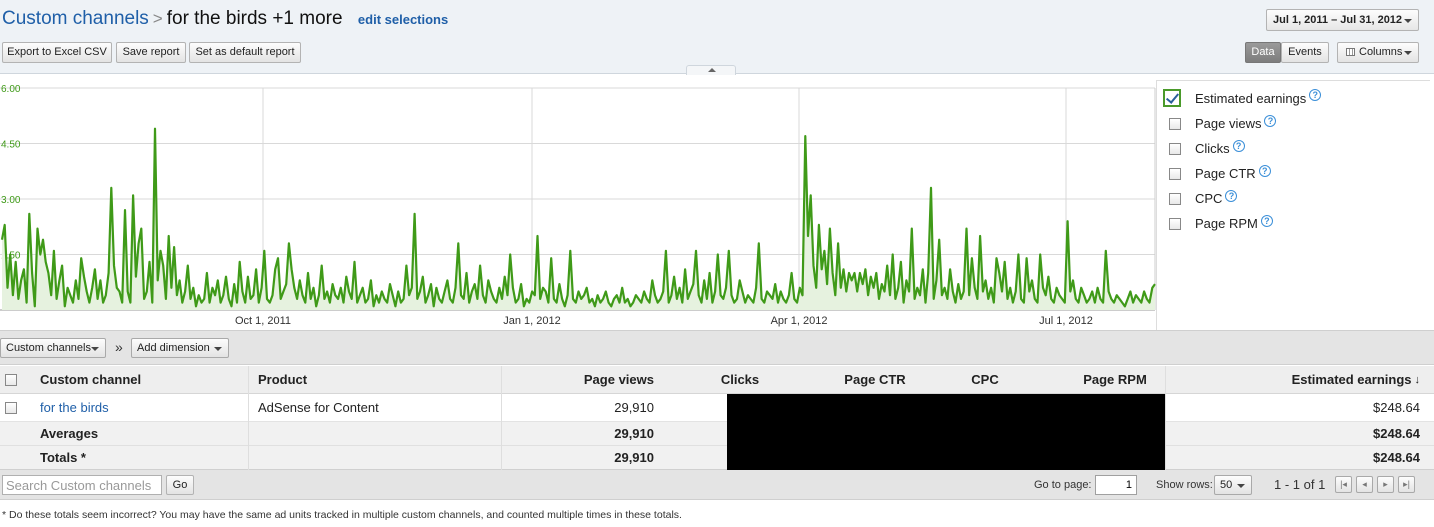 Image resolution: width=1434 pixels, height=527 pixels. I want to click on chevron-up-icon, so click(712, 70).